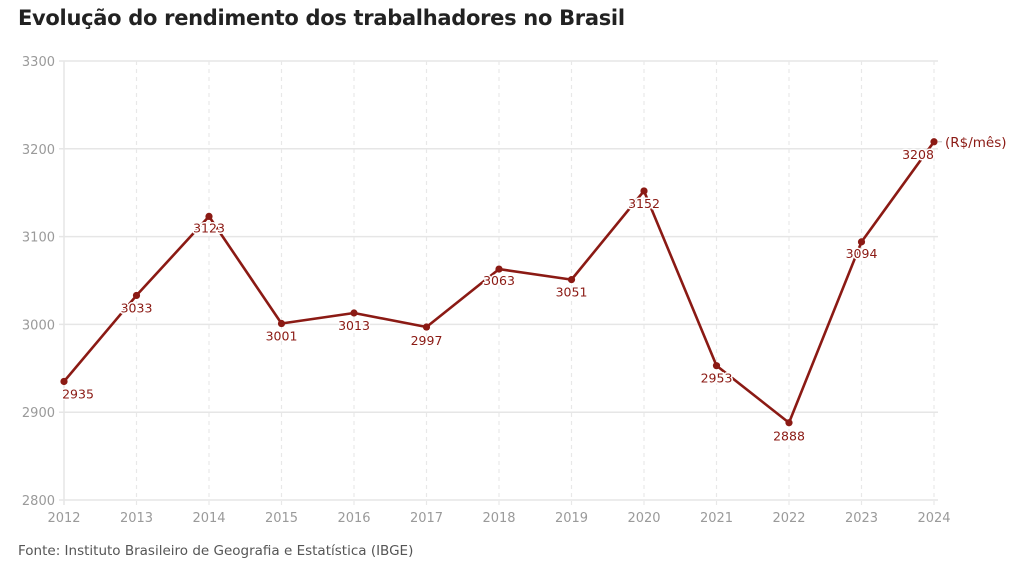 Image resolution: width=1024 pixels, height=584 pixels. I want to click on y-tick-label: 3200, so click(38, 150).